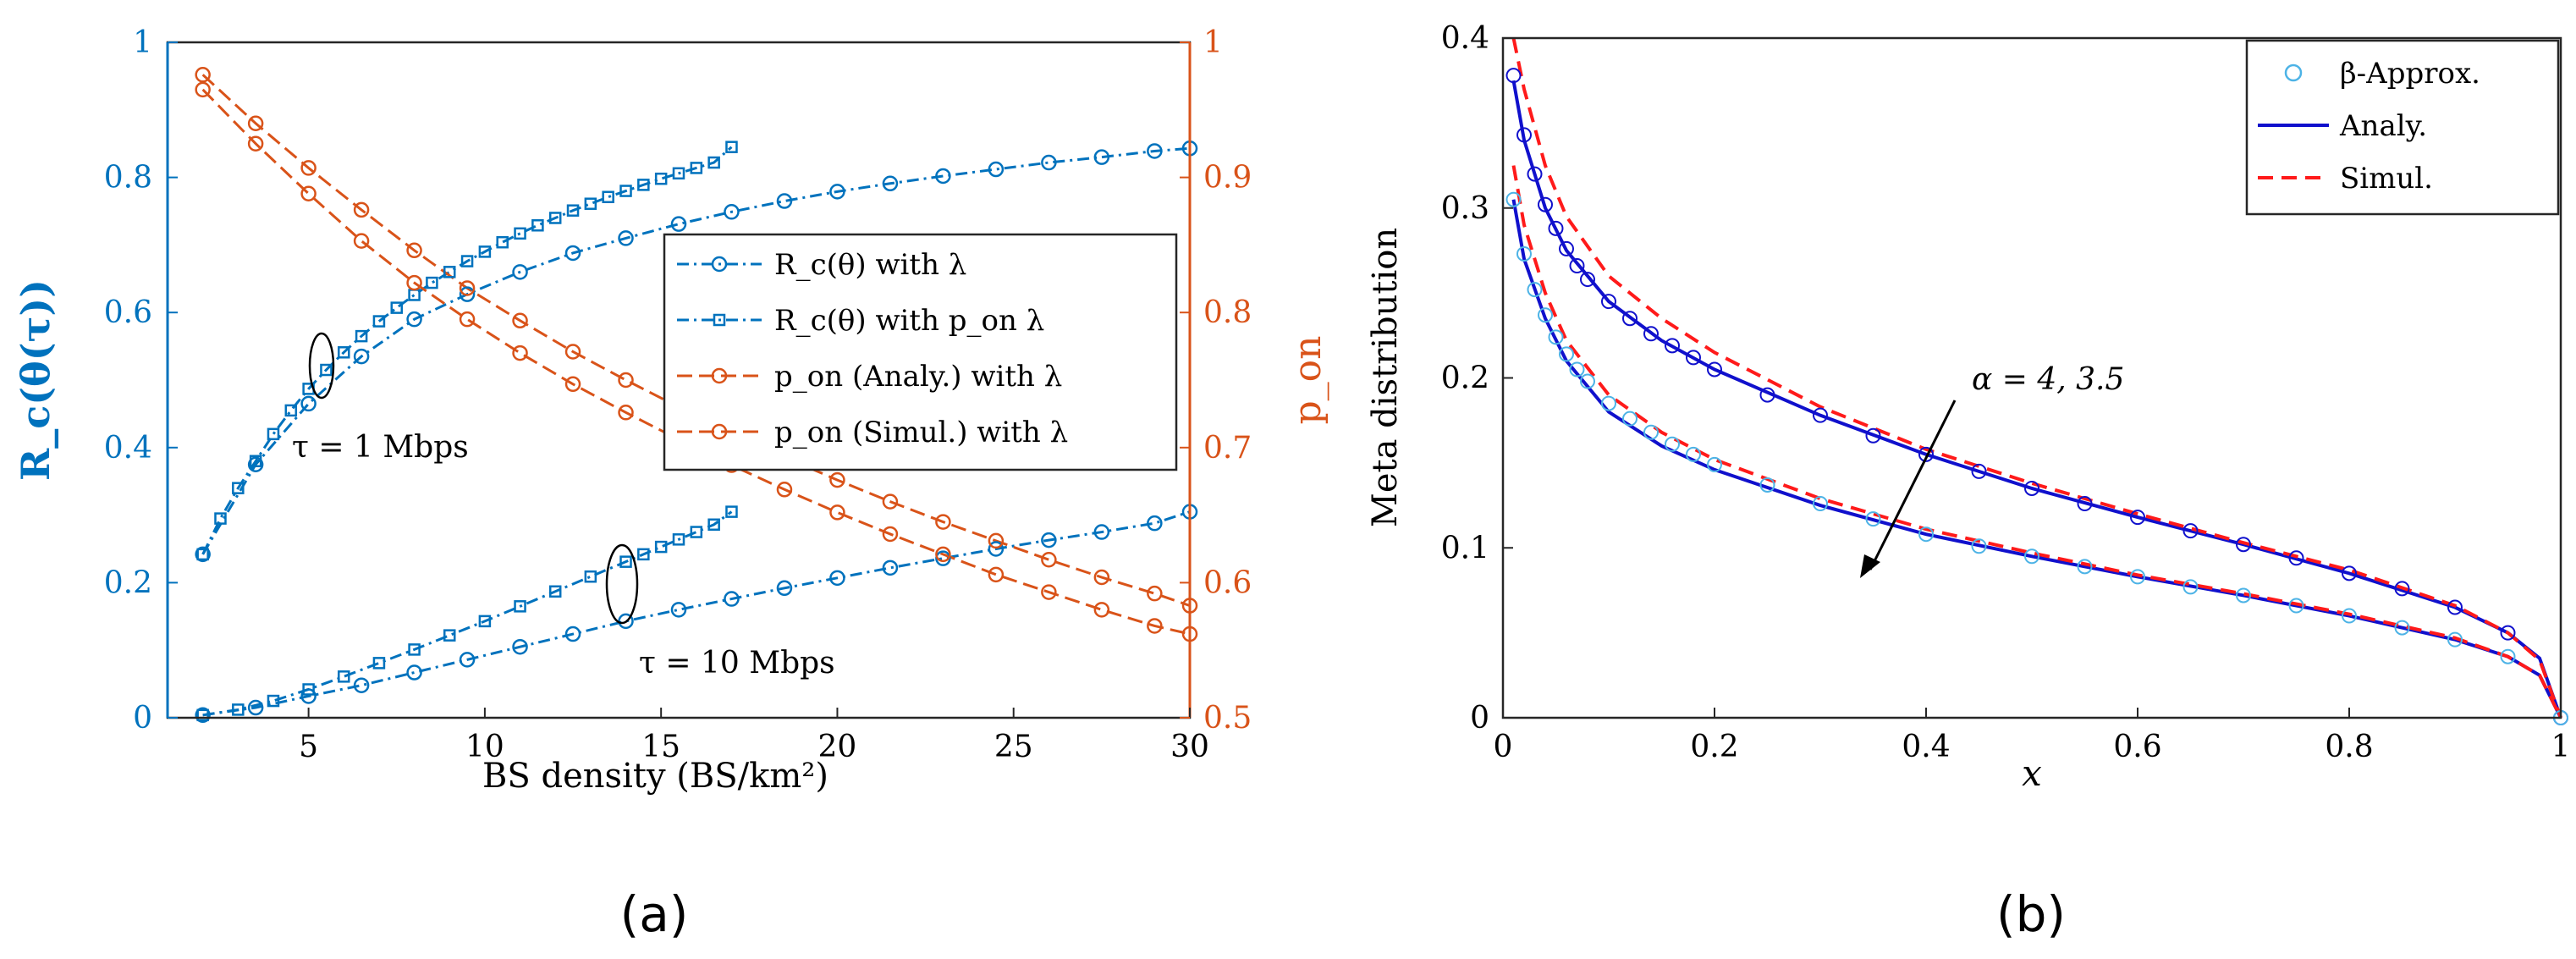 The width and height of the screenshot is (2576, 959). Describe the element at coordinates (1013, 747) in the screenshot. I see `a-xtick-label: 25` at that location.